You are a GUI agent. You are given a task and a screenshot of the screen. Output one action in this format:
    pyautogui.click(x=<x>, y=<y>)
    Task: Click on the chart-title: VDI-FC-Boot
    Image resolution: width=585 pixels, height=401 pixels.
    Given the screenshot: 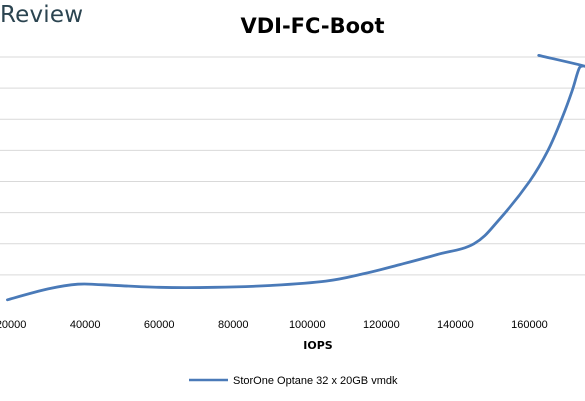 What is the action you would take?
    pyautogui.click(x=312, y=26)
    